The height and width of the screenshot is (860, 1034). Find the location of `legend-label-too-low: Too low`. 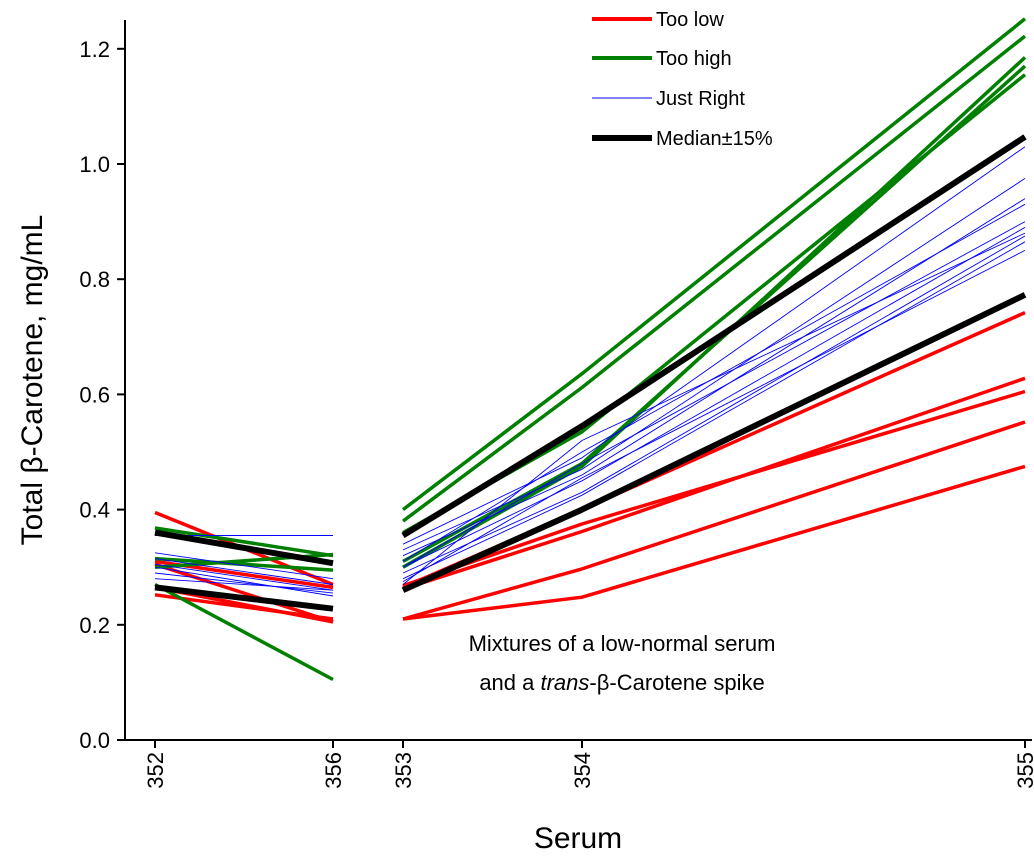

legend-label-too-low: Too low is located at coordinates (690, 20).